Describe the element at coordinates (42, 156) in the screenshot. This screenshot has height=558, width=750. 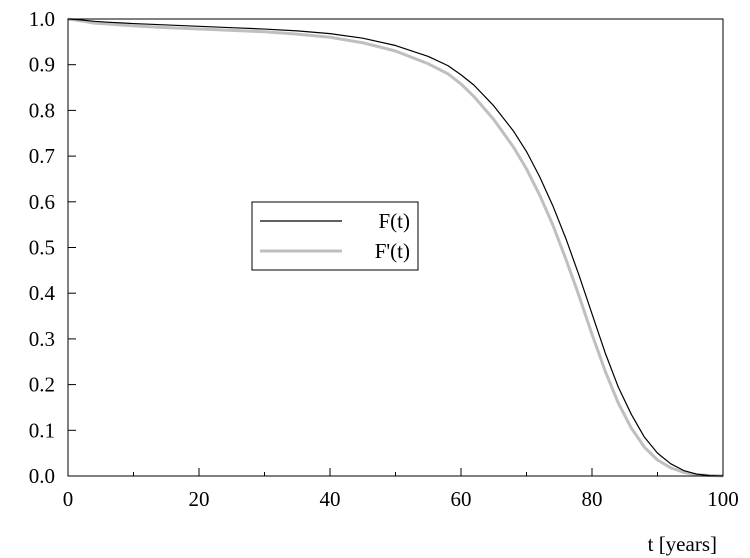
I see `y-tick-label: 0.7` at that location.